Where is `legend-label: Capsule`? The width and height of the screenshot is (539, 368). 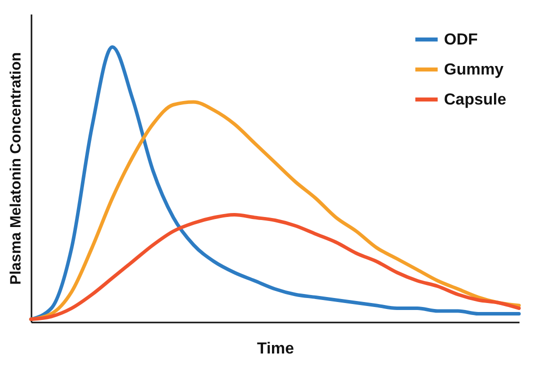 legend-label: Capsule is located at coordinates (475, 100).